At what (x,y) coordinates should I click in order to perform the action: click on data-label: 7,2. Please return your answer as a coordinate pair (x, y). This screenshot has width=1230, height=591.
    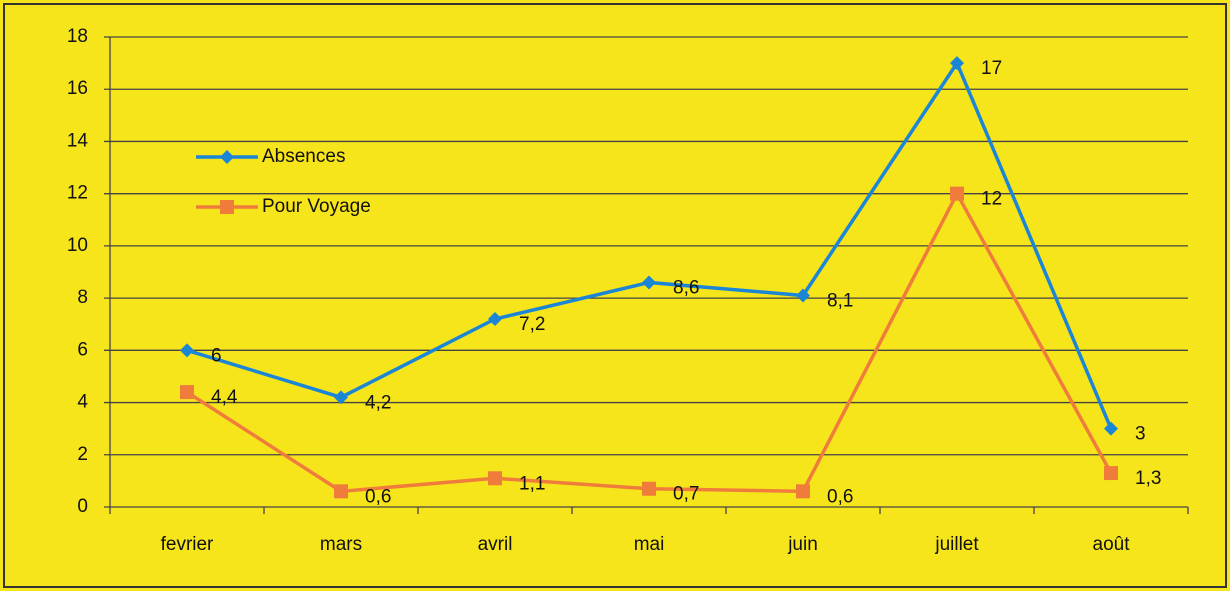
    Looking at the image, I should click on (532, 324).